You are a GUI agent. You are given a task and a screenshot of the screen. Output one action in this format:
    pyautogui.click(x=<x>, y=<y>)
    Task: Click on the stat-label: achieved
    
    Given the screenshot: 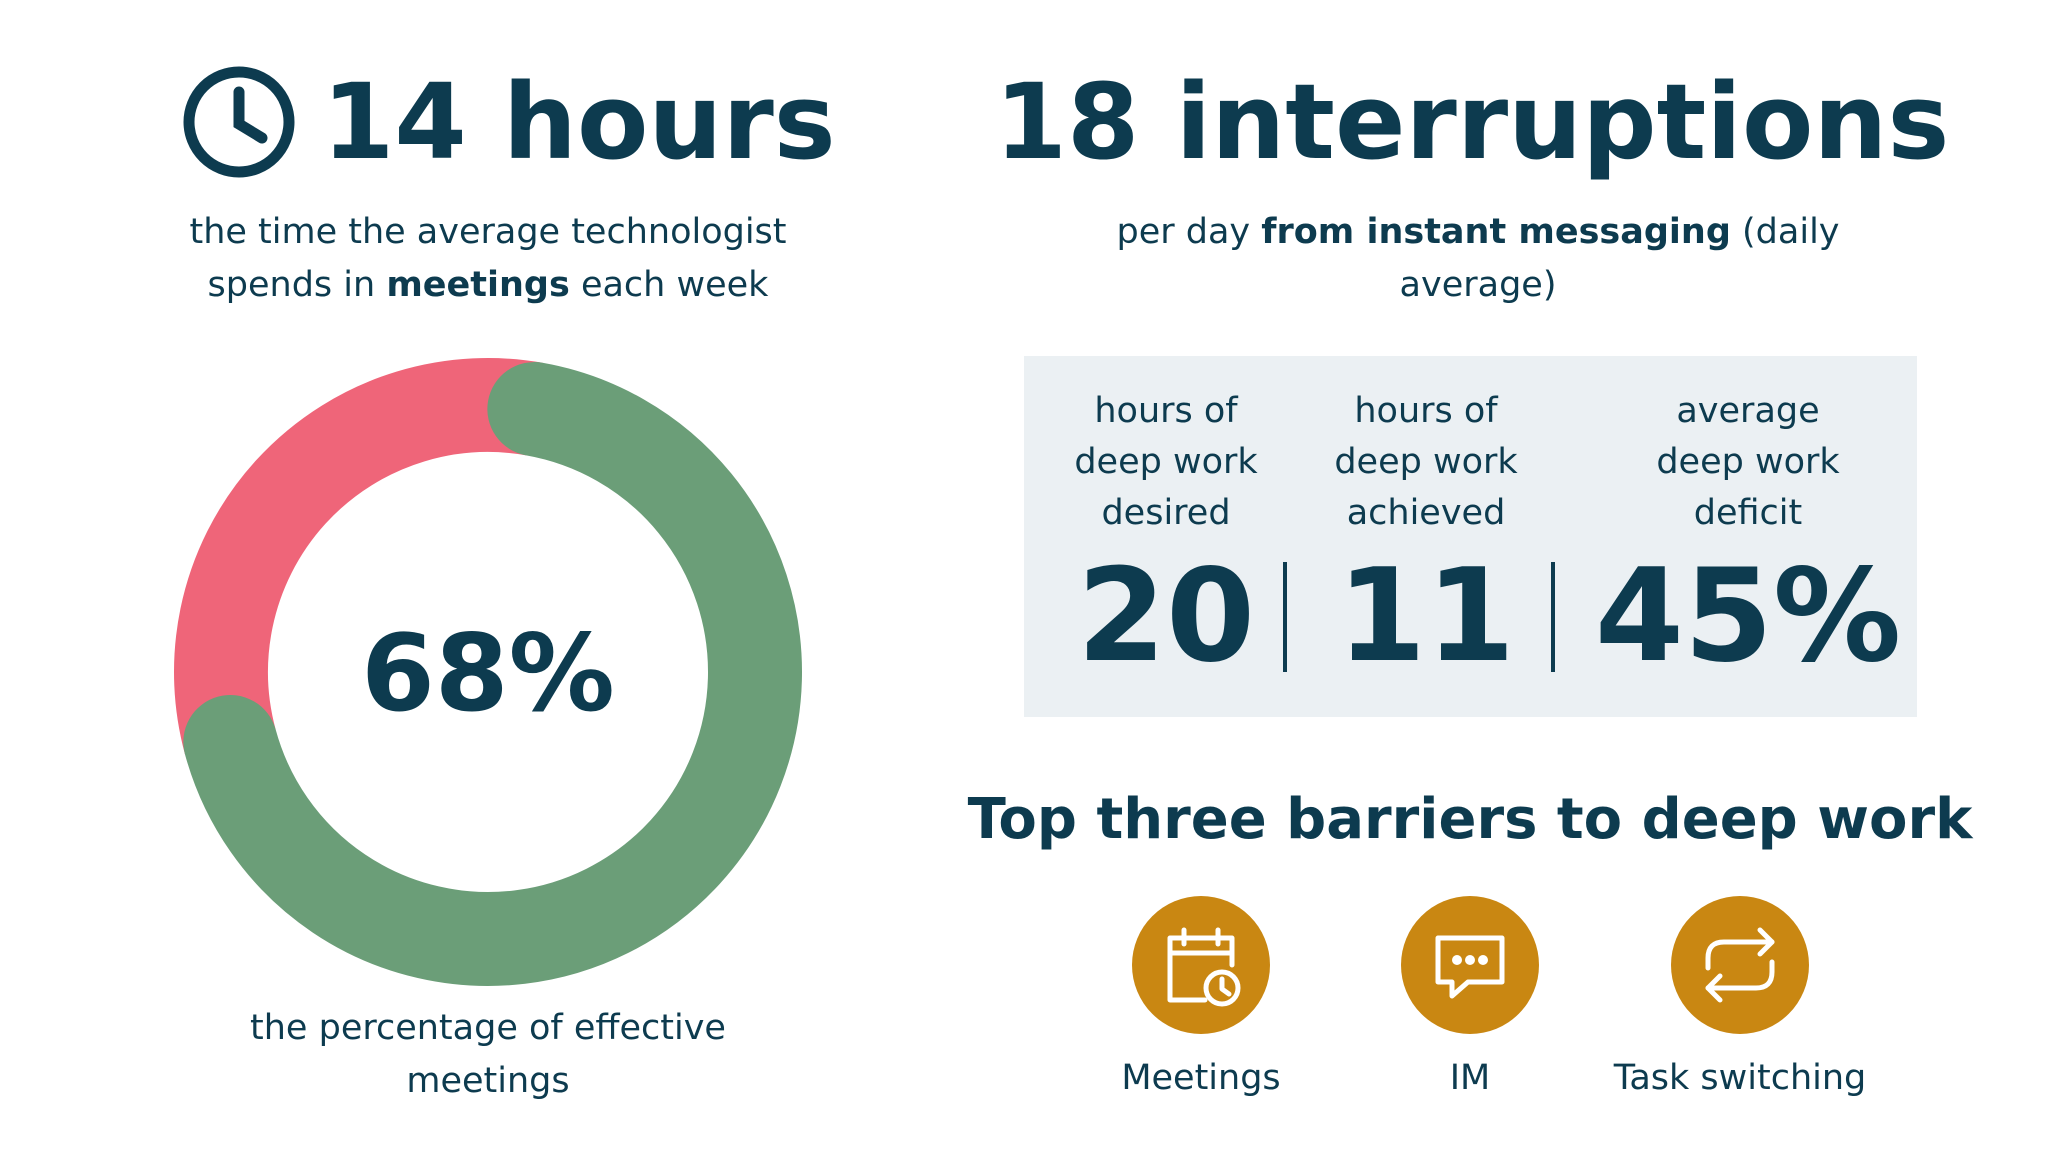 What is the action you would take?
    pyautogui.click(x=1426, y=513)
    